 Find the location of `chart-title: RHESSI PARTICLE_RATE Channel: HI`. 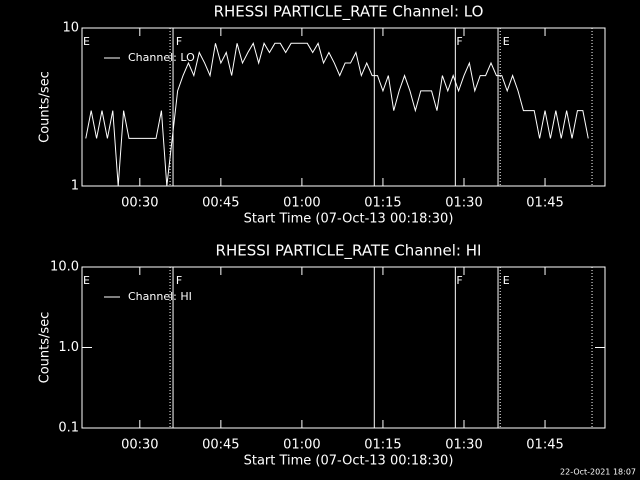

chart-title: RHESSI PARTICLE_RATE Channel: HI is located at coordinates (349, 251).